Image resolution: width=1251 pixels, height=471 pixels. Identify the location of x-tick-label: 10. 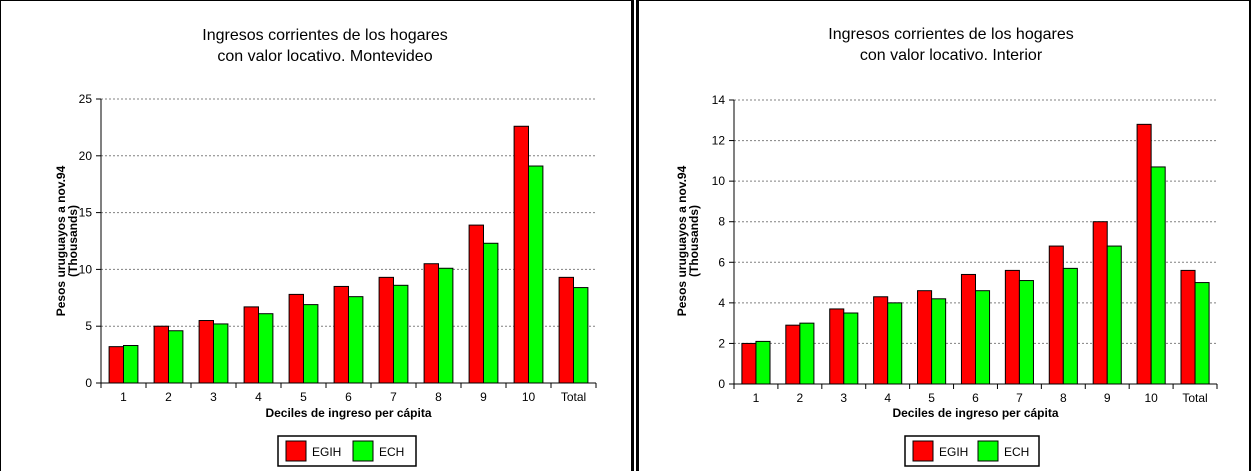
(1151, 398).